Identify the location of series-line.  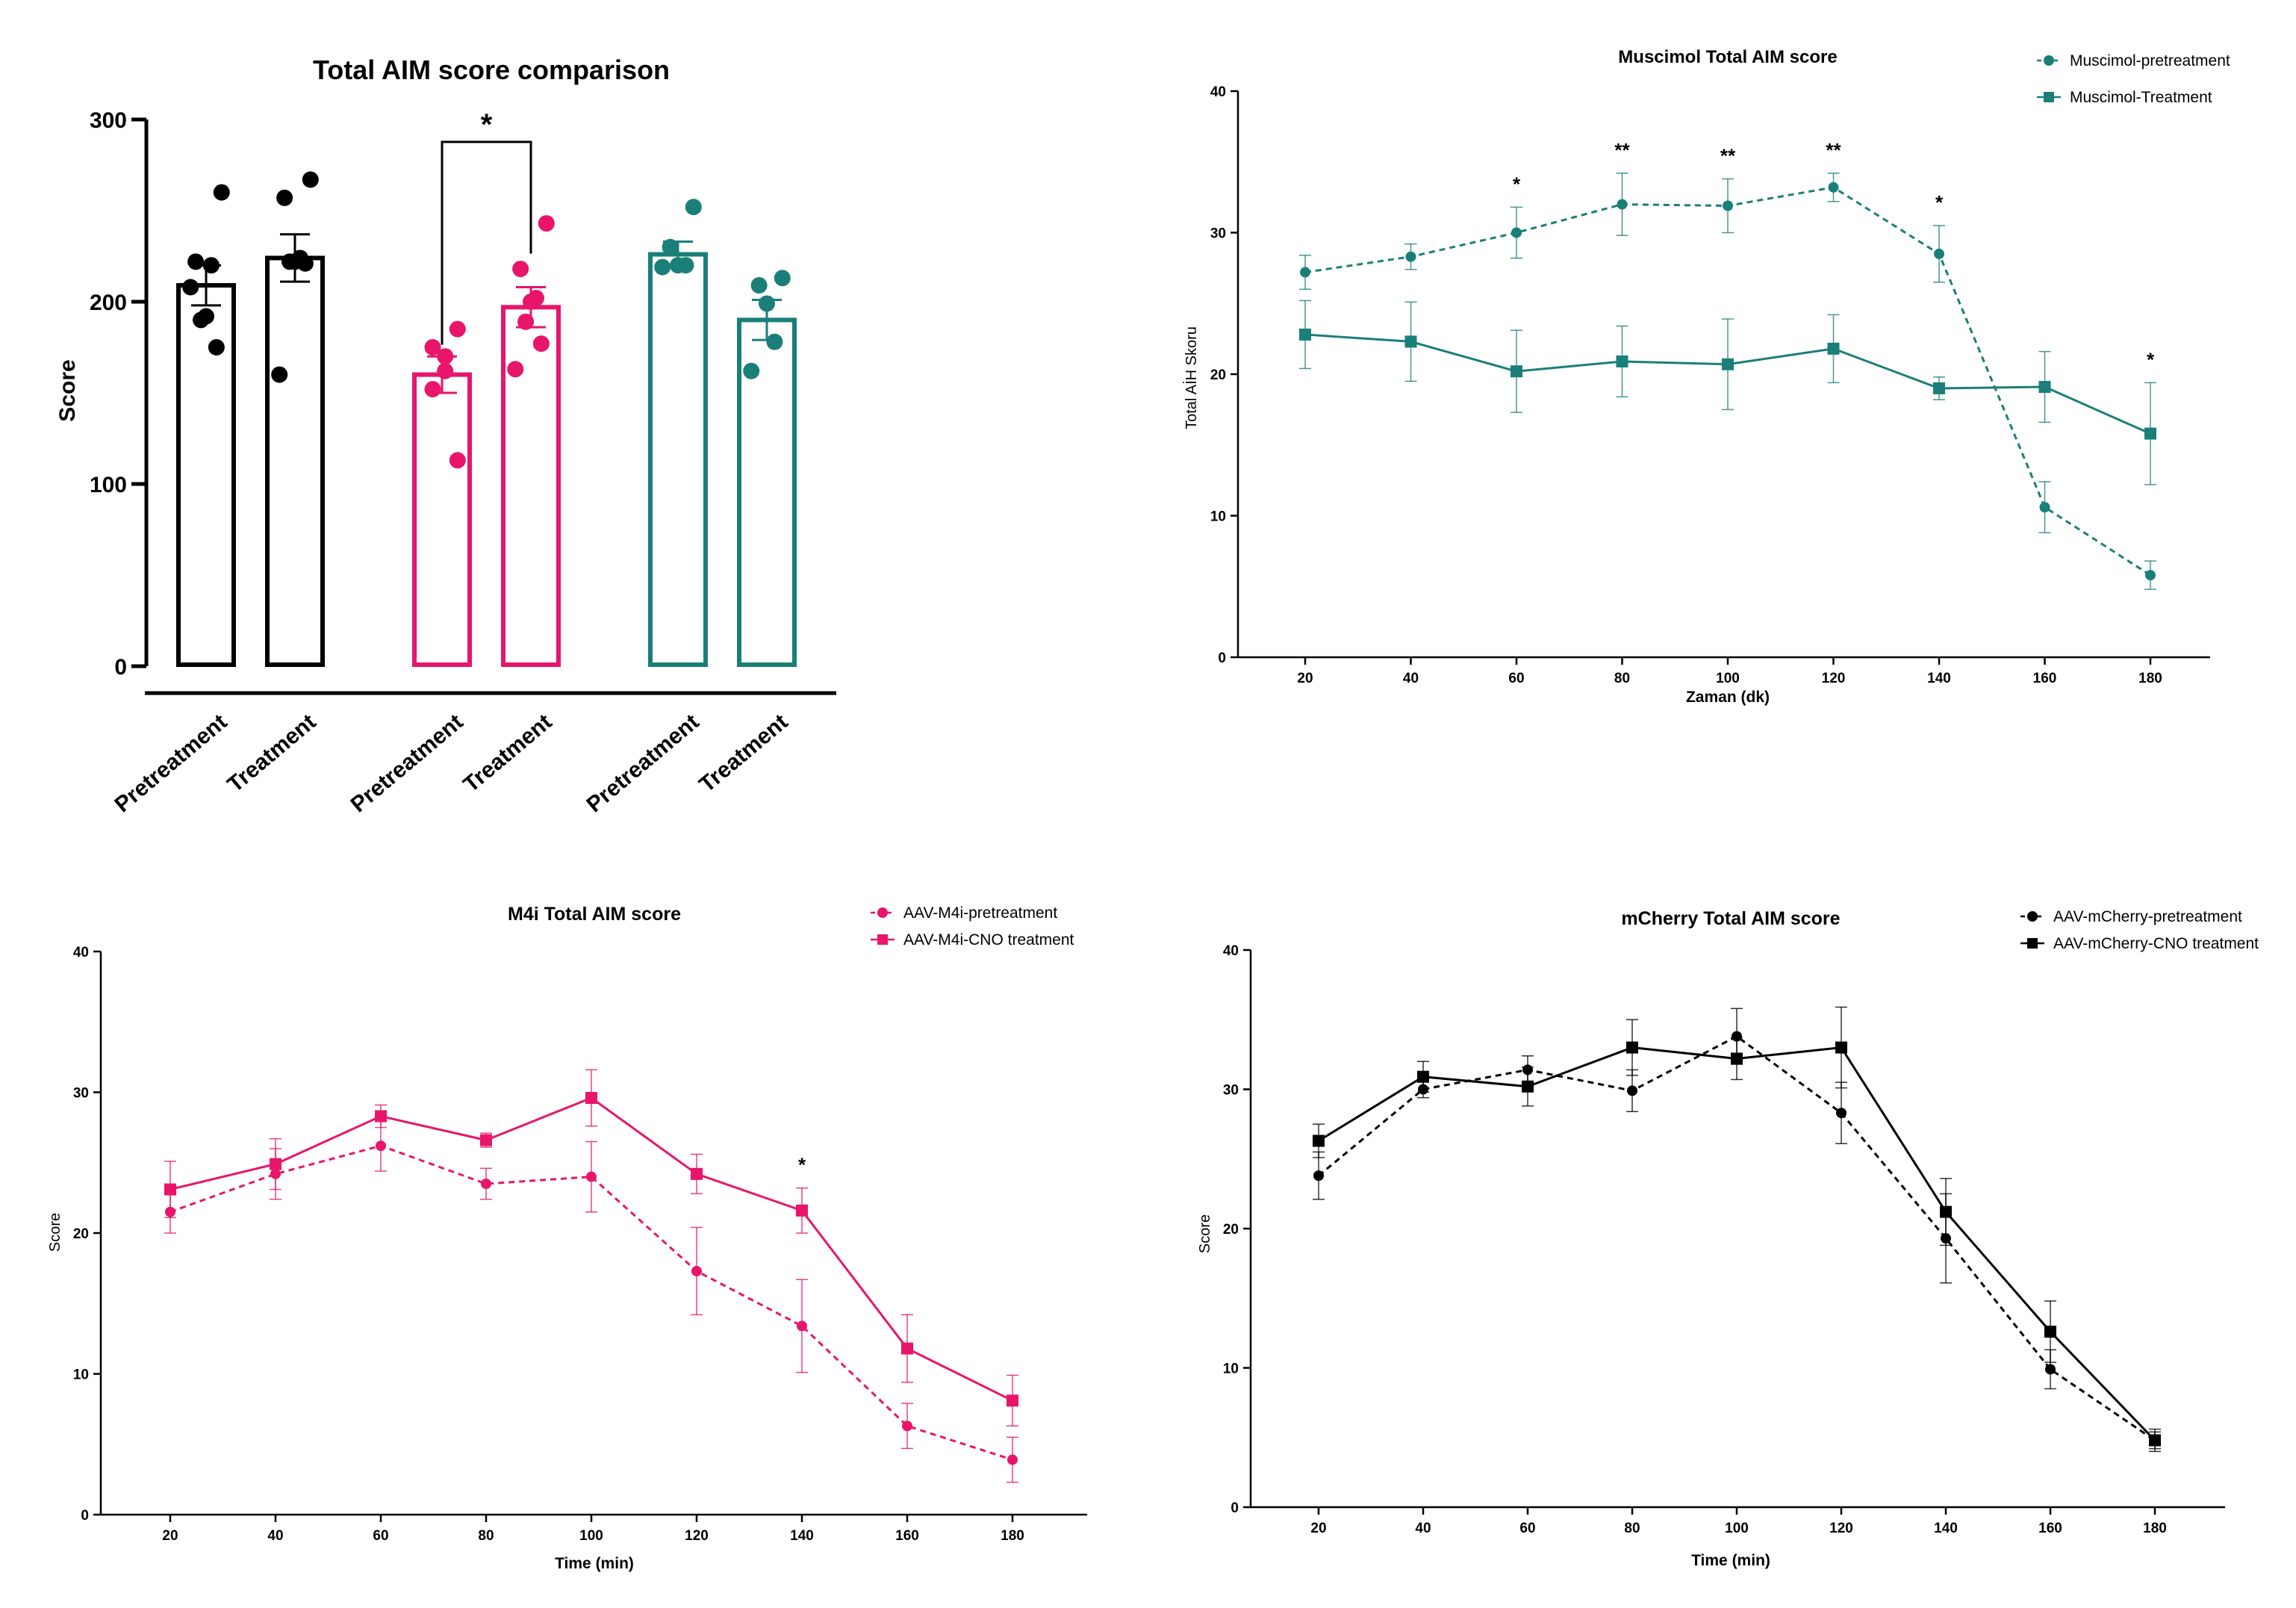
(1737, 1237).